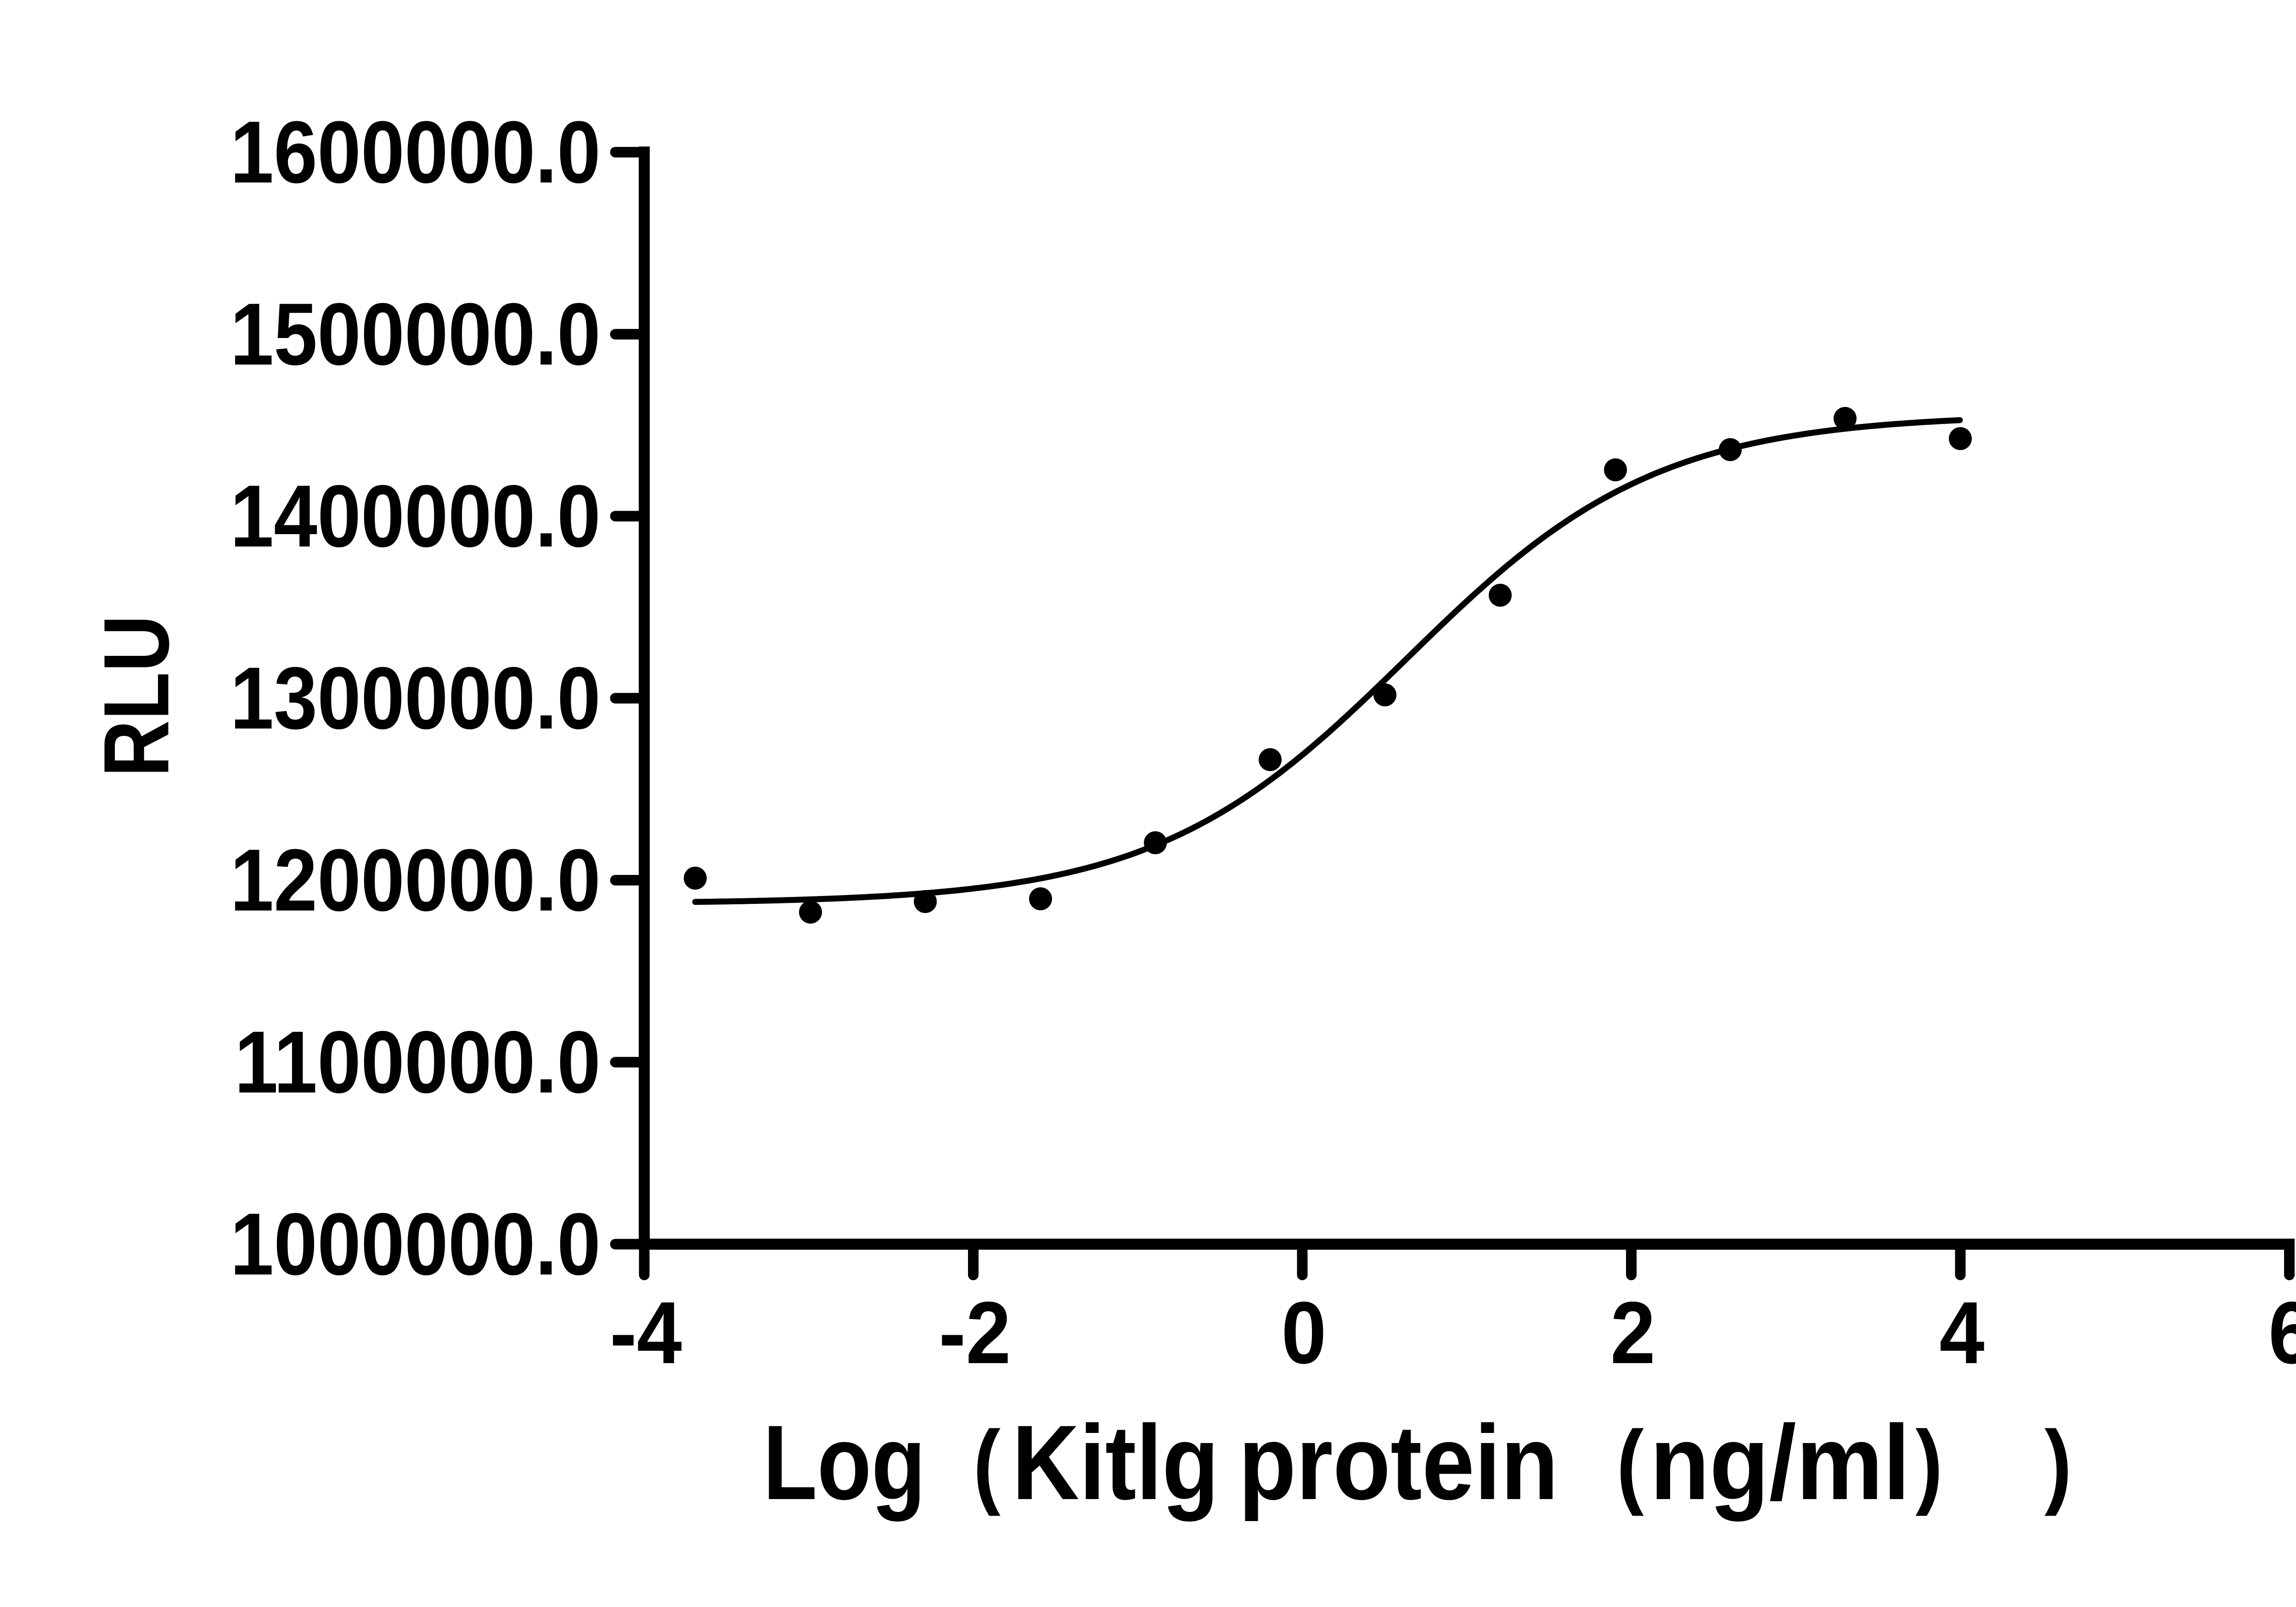  I want to click on svg-text: protein, so click(1398, 1463).